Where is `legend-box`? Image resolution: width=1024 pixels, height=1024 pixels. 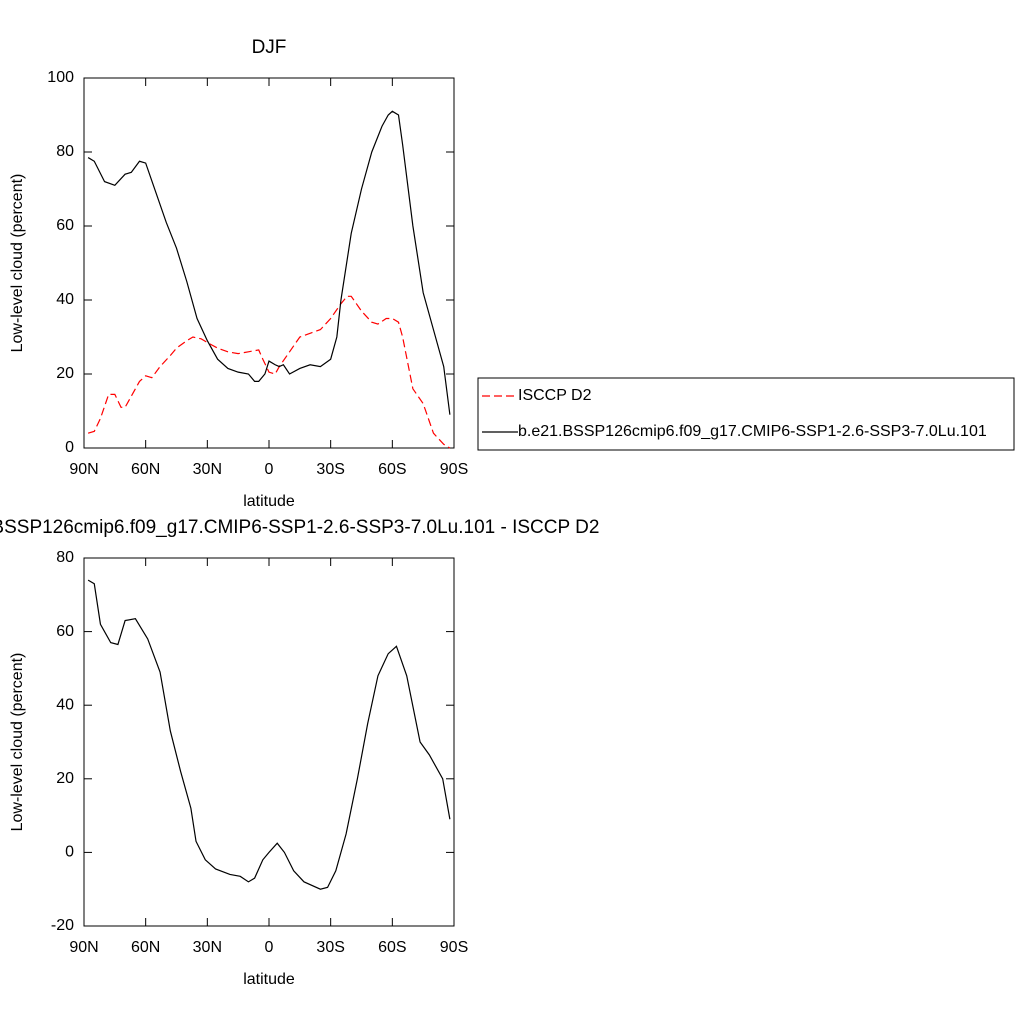 legend-box is located at coordinates (746, 414).